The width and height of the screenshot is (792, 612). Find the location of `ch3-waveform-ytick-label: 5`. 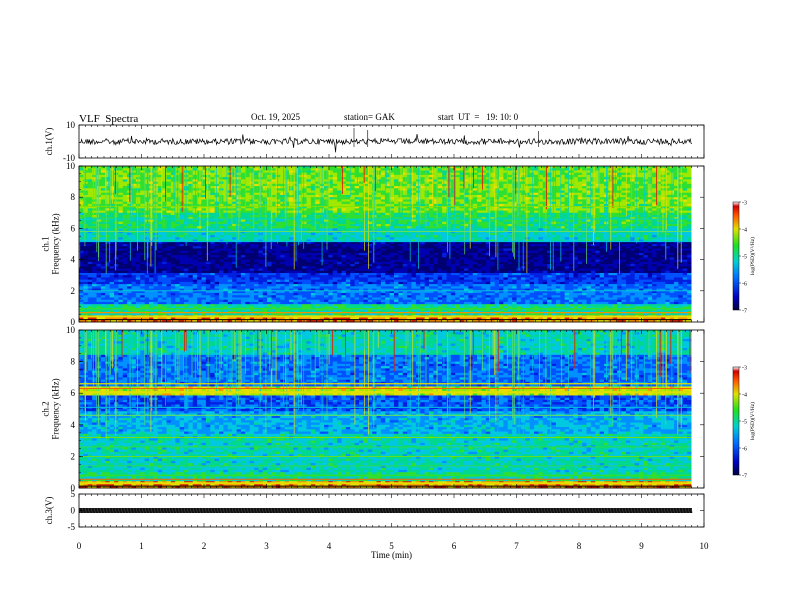

ch3-waveform-ytick-label: 5 is located at coordinates (73, 494).